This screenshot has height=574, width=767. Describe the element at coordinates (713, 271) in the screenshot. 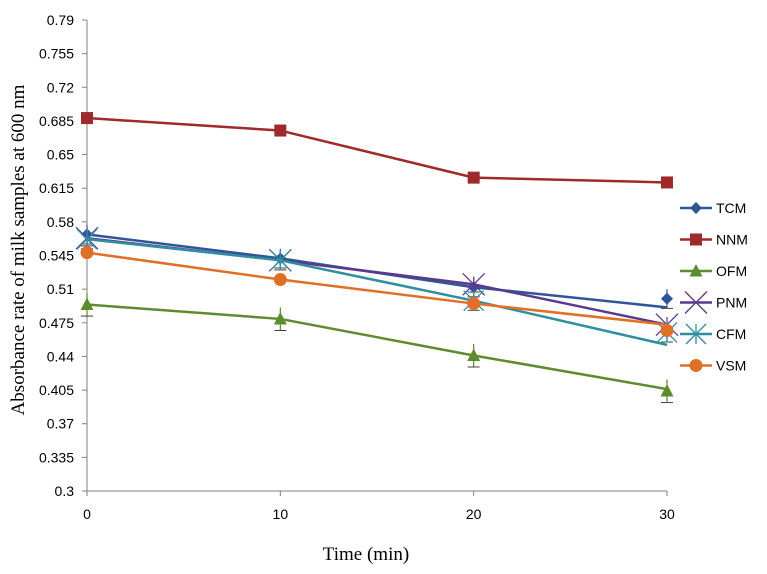

I see `legend-item-ofm: OFM` at that location.